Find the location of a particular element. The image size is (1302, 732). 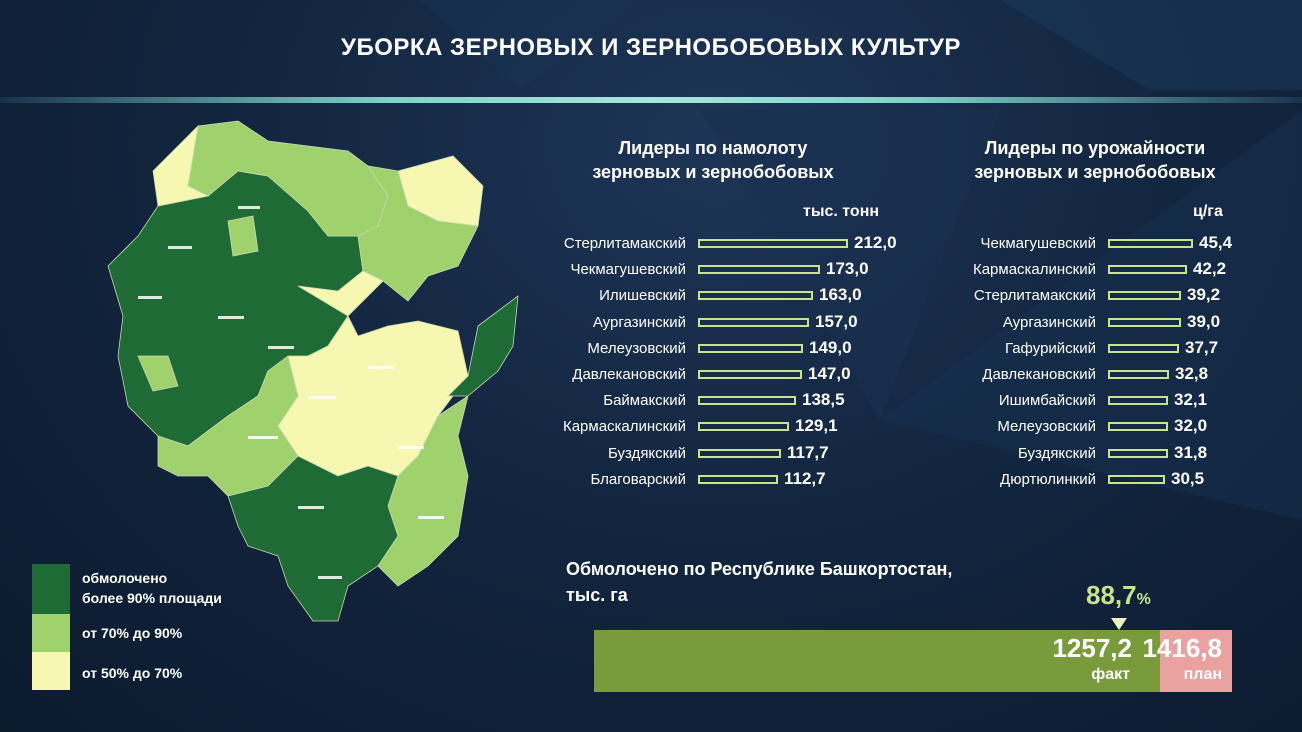

legend-label-line1: обмолочено is located at coordinates (125, 578).